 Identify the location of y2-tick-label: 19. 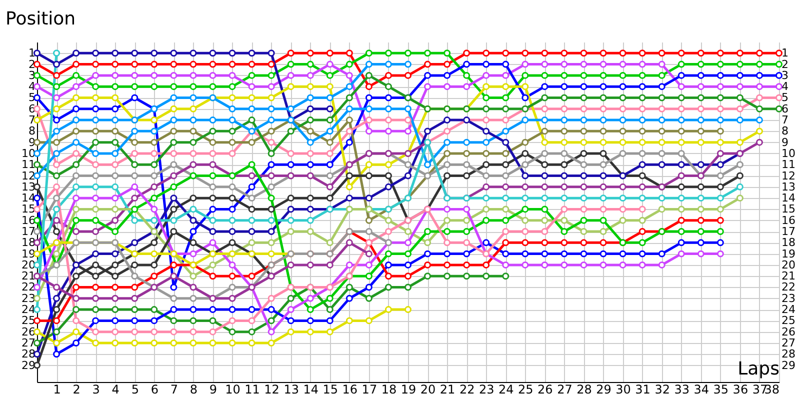
(789, 253).